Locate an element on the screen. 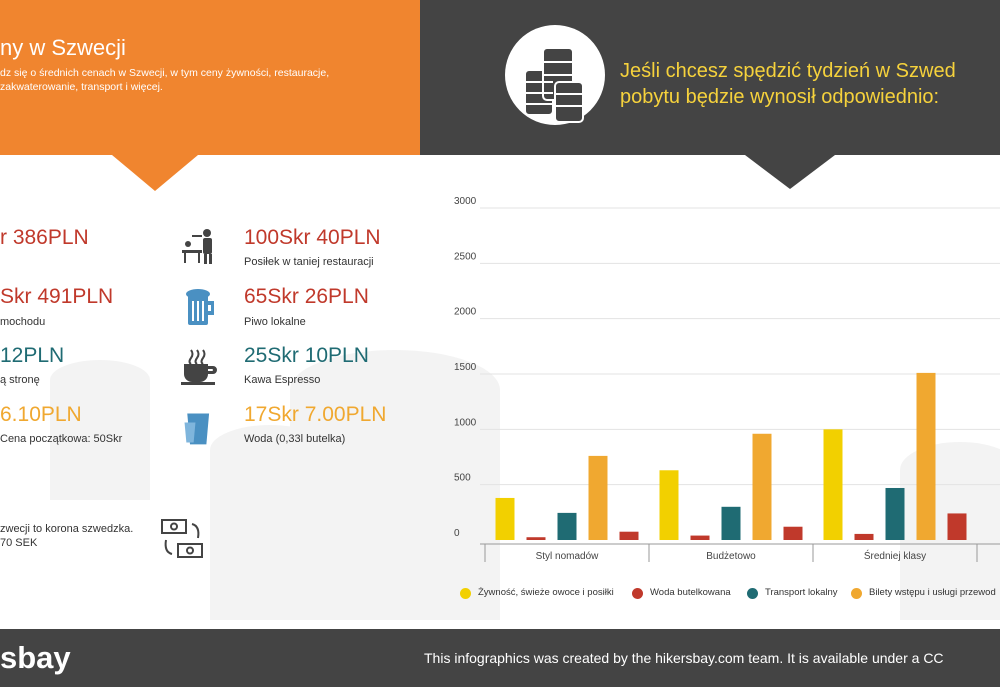 Image resolution: width=1000 pixels, height=687 pixels. price-value-8: 17Skr 7.00PLN is located at coordinates (315, 414).